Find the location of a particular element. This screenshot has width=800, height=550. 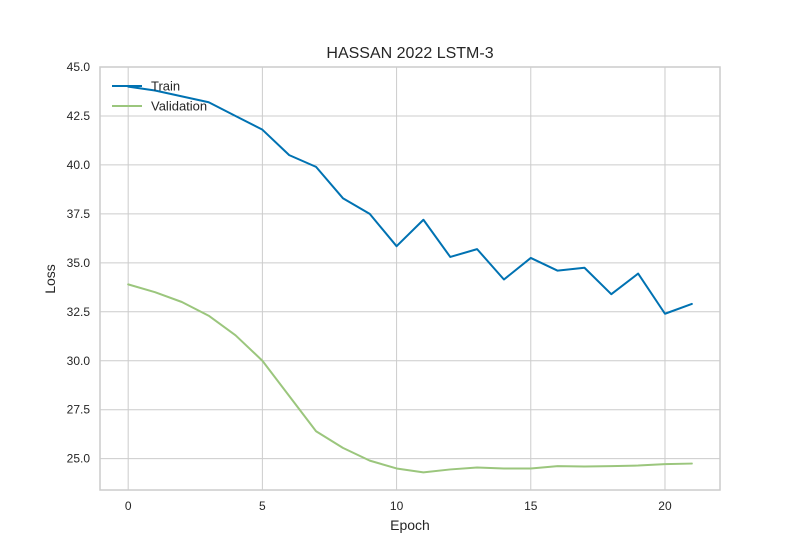

y-tick-label: 45.0 is located at coordinates (79, 67).